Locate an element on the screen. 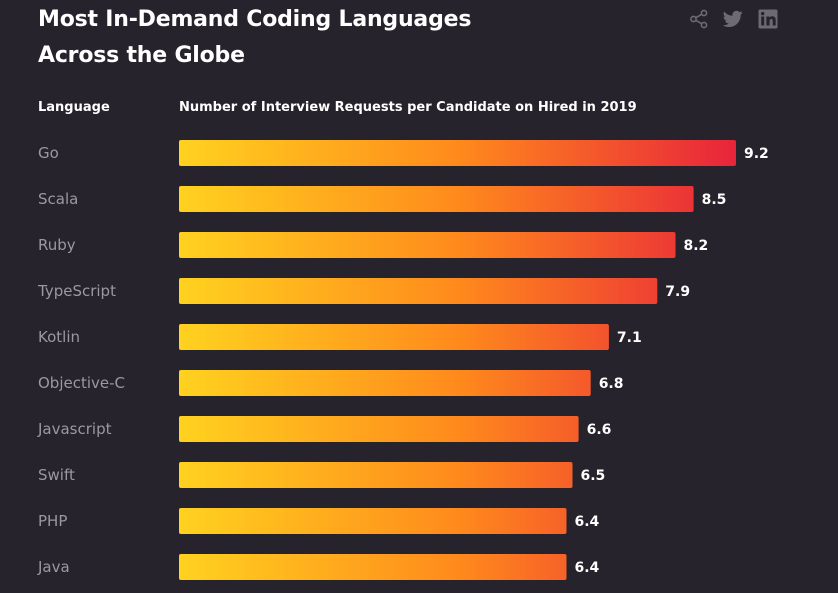 The height and width of the screenshot is (593, 838). linkedin-icon is located at coordinates (768, 19).